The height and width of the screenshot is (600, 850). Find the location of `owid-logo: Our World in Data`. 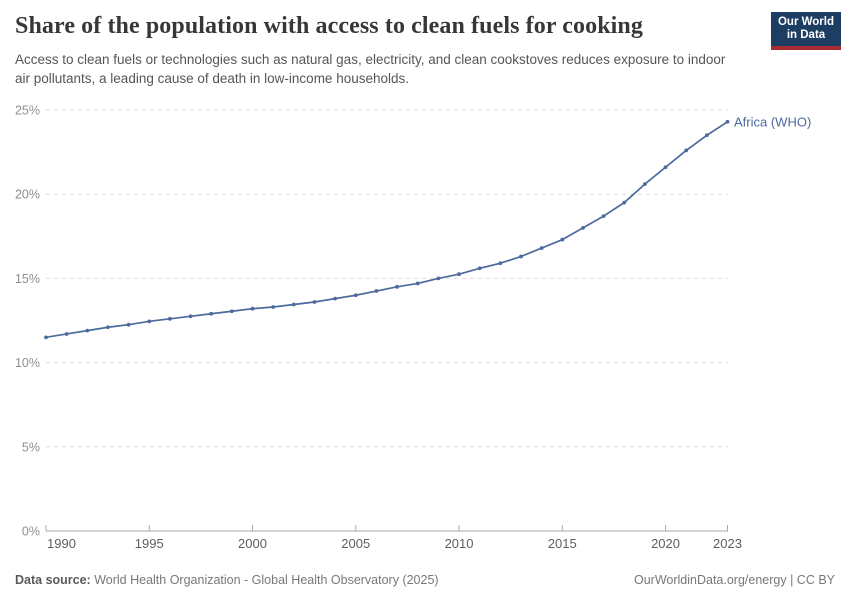

owid-logo: Our World in Data is located at coordinates (806, 31).